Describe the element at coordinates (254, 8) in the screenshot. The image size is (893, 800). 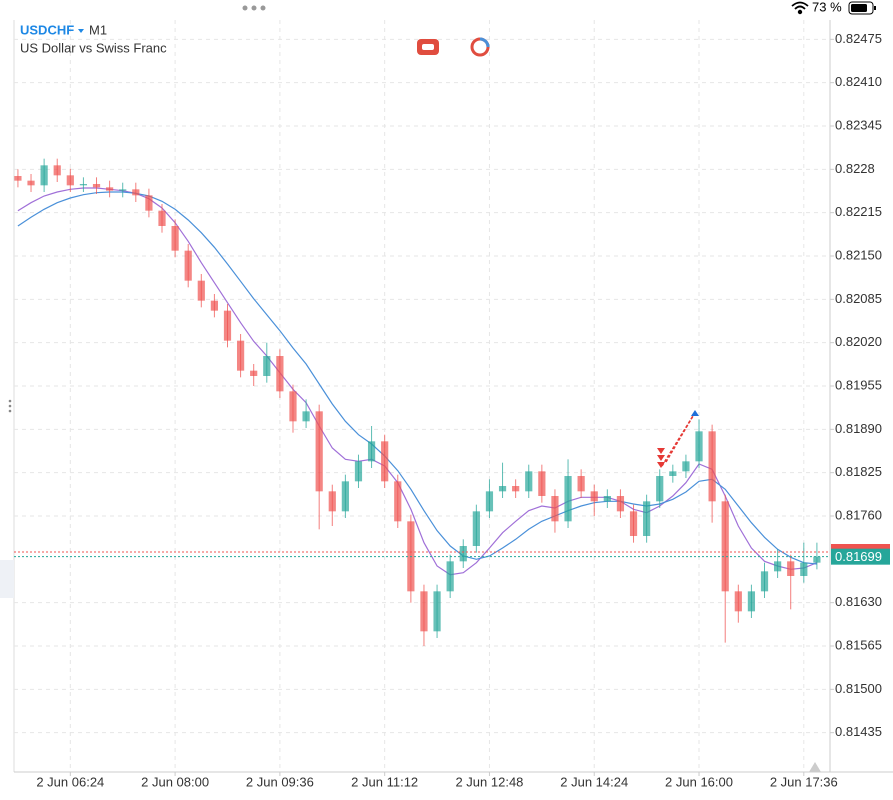
I see `window-dots` at that location.